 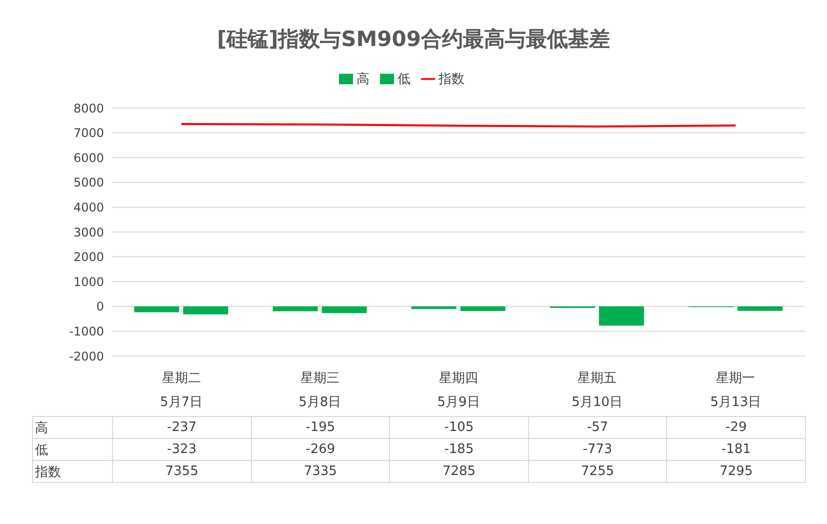 What do you see at coordinates (88, 157) in the screenshot?
I see `y-tick-label: 6000` at bounding box center [88, 157].